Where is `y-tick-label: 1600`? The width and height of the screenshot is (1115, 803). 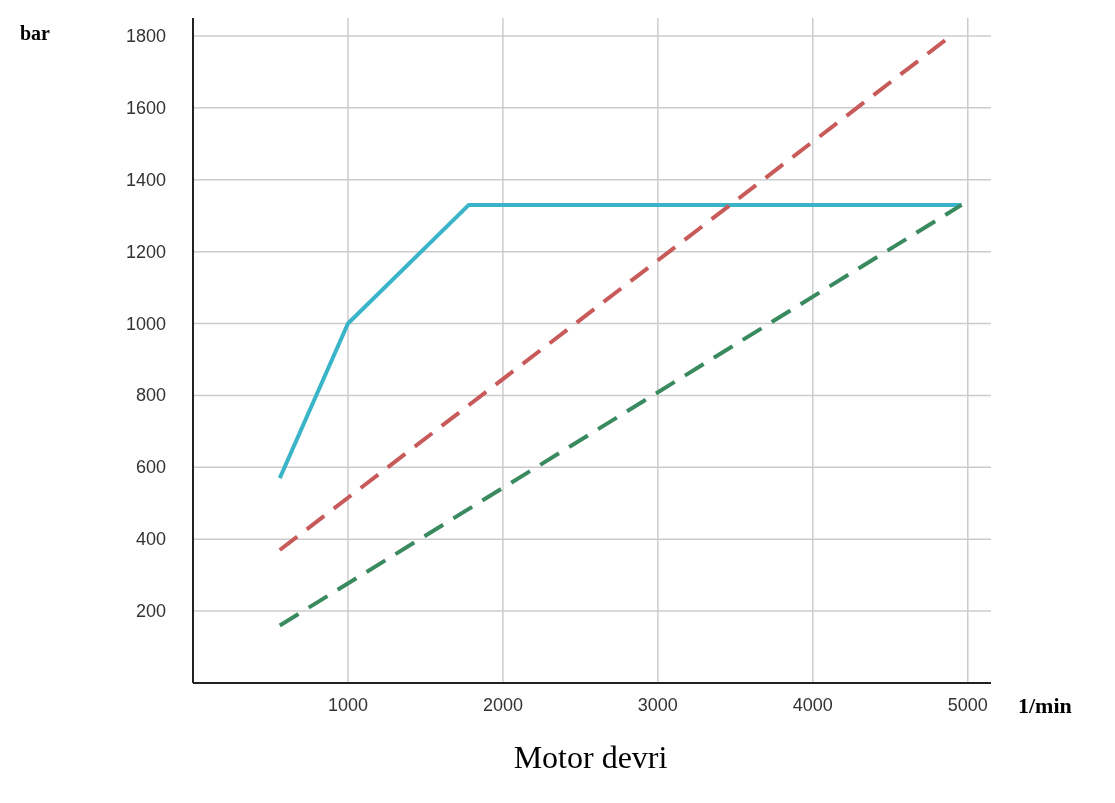 y-tick-label: 1600 is located at coordinates (145, 107).